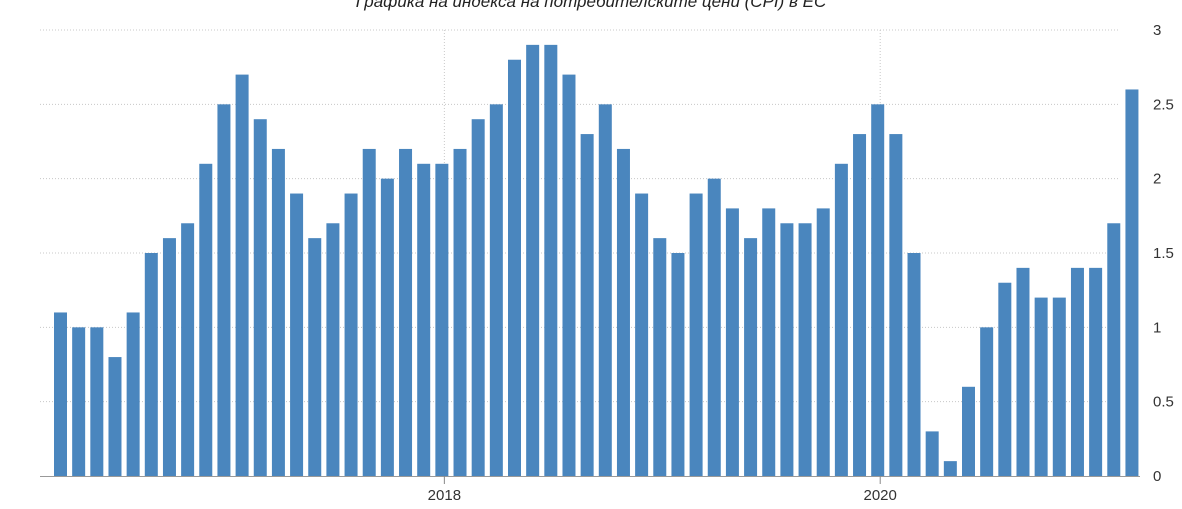 The height and width of the screenshot is (509, 1182). What do you see at coordinates (1163, 104) in the screenshot?
I see `y-tick-label: 2.5` at bounding box center [1163, 104].